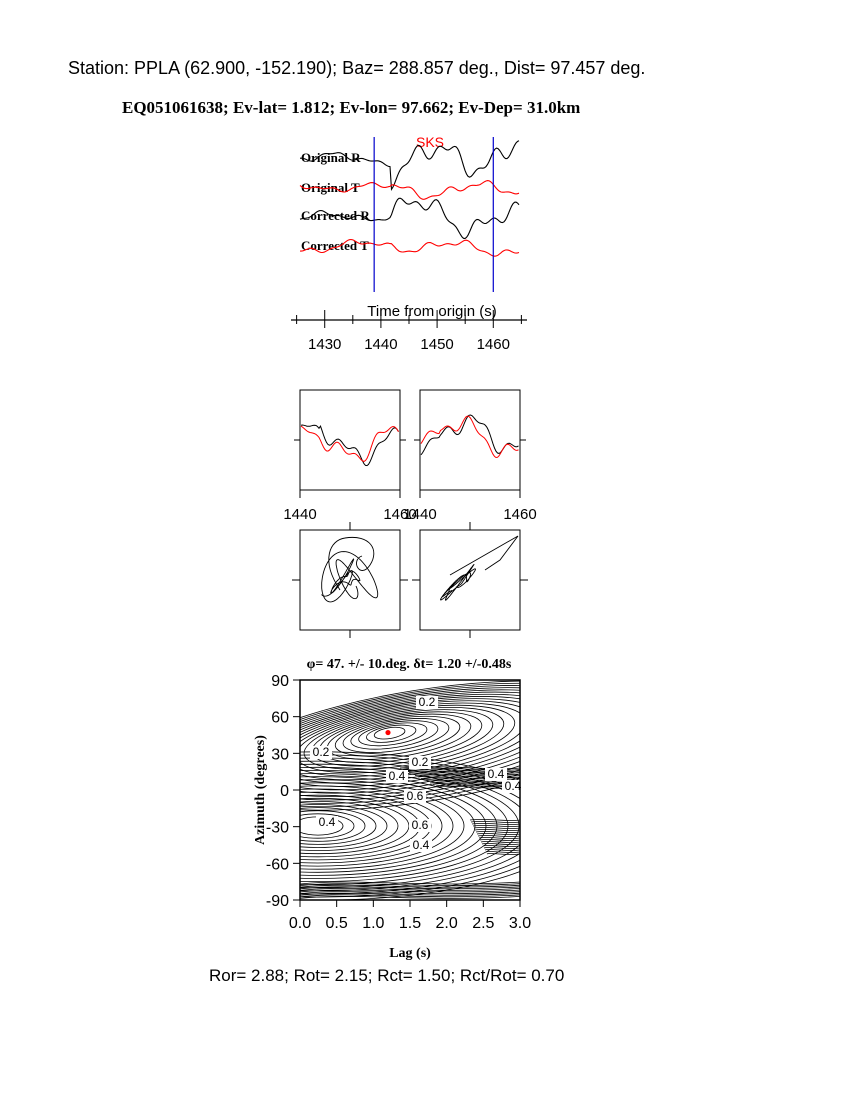 The height and width of the screenshot is (1100, 850). I want to click on particle-box-right, so click(470, 580).